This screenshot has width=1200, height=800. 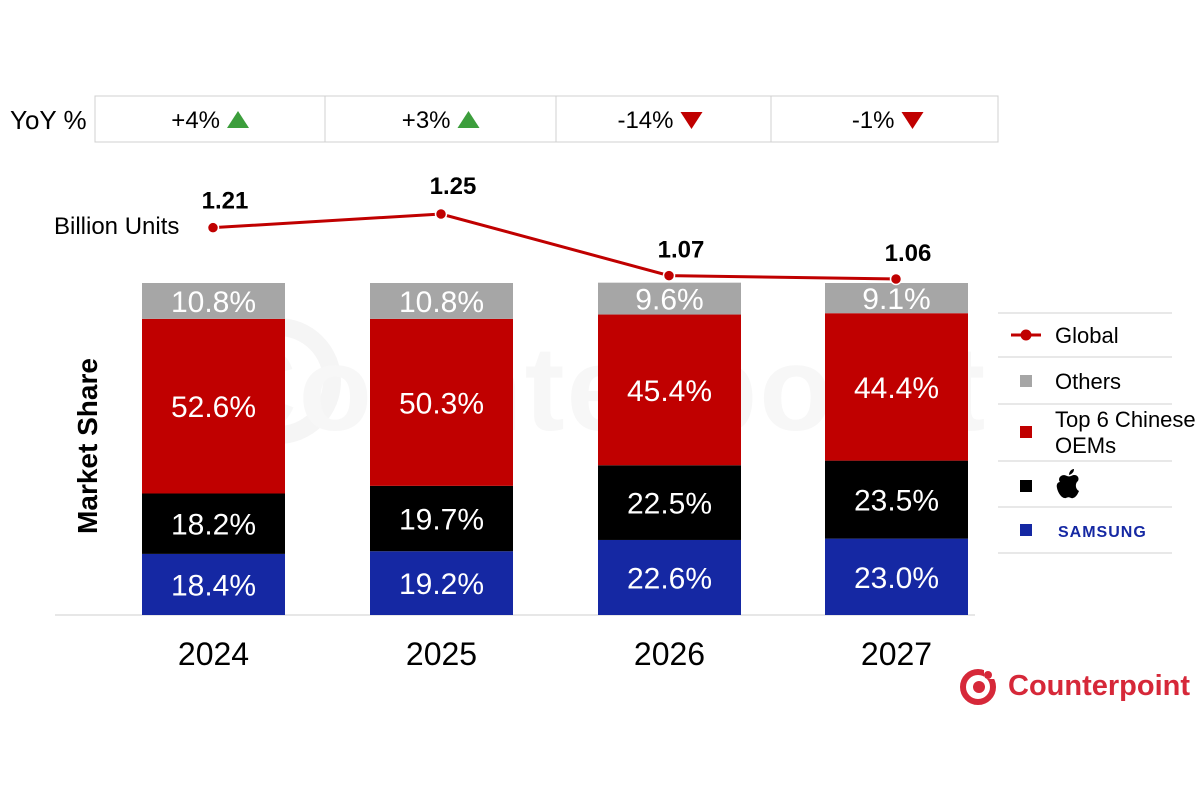 What do you see at coordinates (441, 654) in the screenshot?
I see `x-tick-label-2025: 2025` at bounding box center [441, 654].